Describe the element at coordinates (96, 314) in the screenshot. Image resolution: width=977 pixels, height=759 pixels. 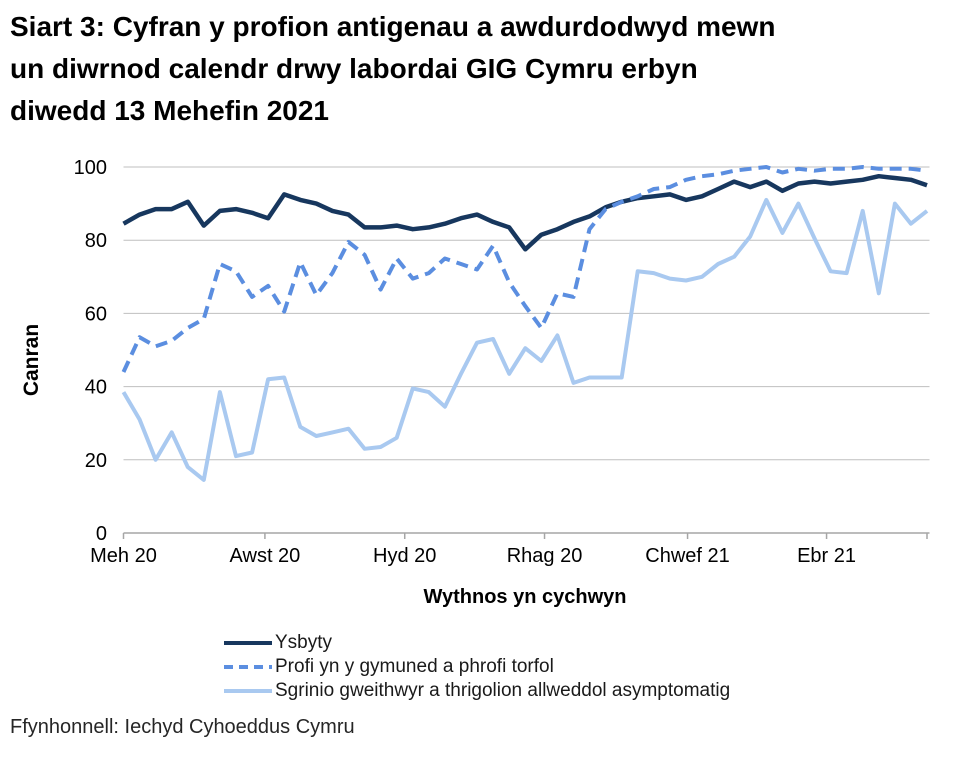
I see `y-tick-label: 60` at that location.